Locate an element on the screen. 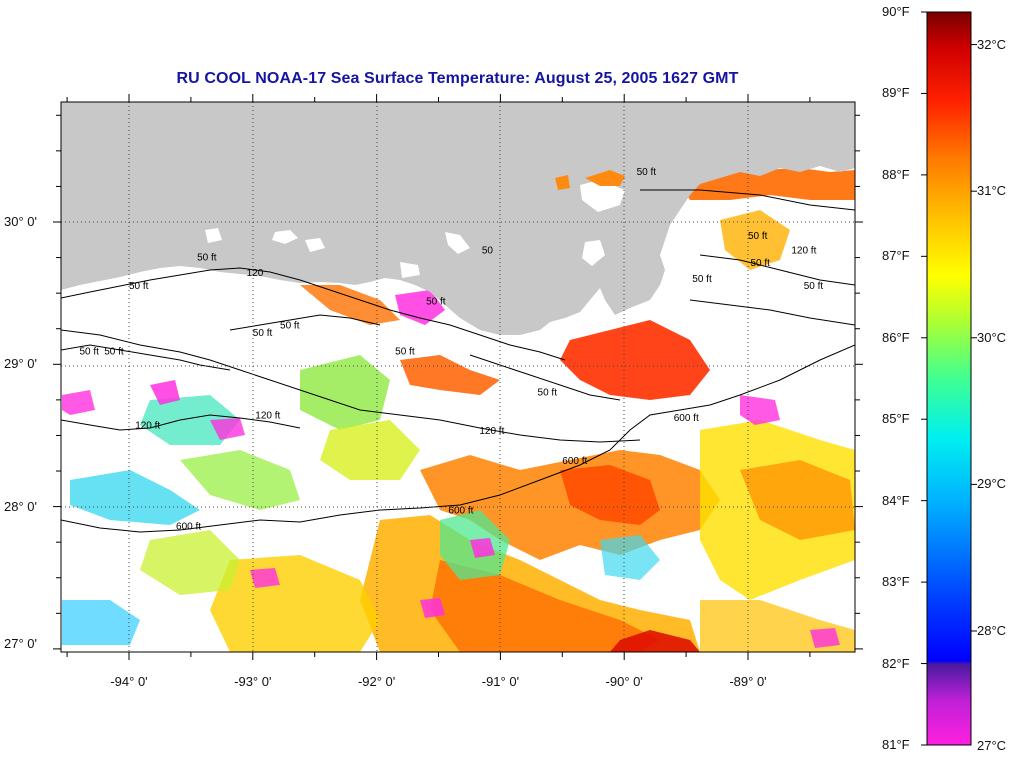  contour-east-shelf is located at coordinates (747, 200).